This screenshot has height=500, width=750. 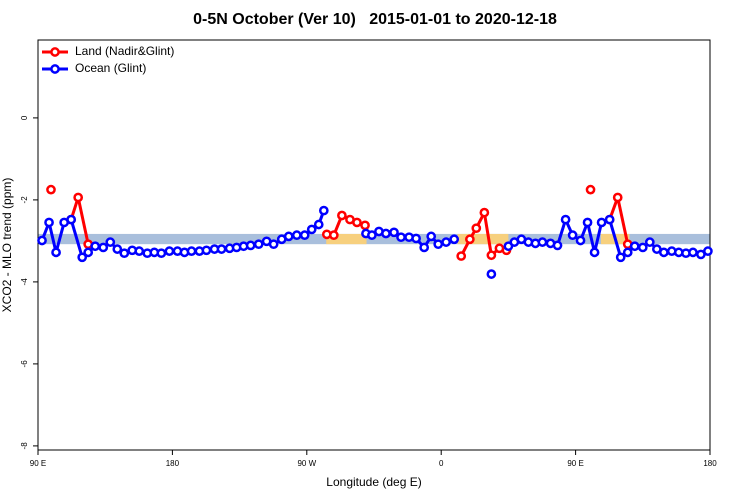 What do you see at coordinates (306, 463) in the screenshot?
I see `x-tick-label: 90 W` at bounding box center [306, 463].